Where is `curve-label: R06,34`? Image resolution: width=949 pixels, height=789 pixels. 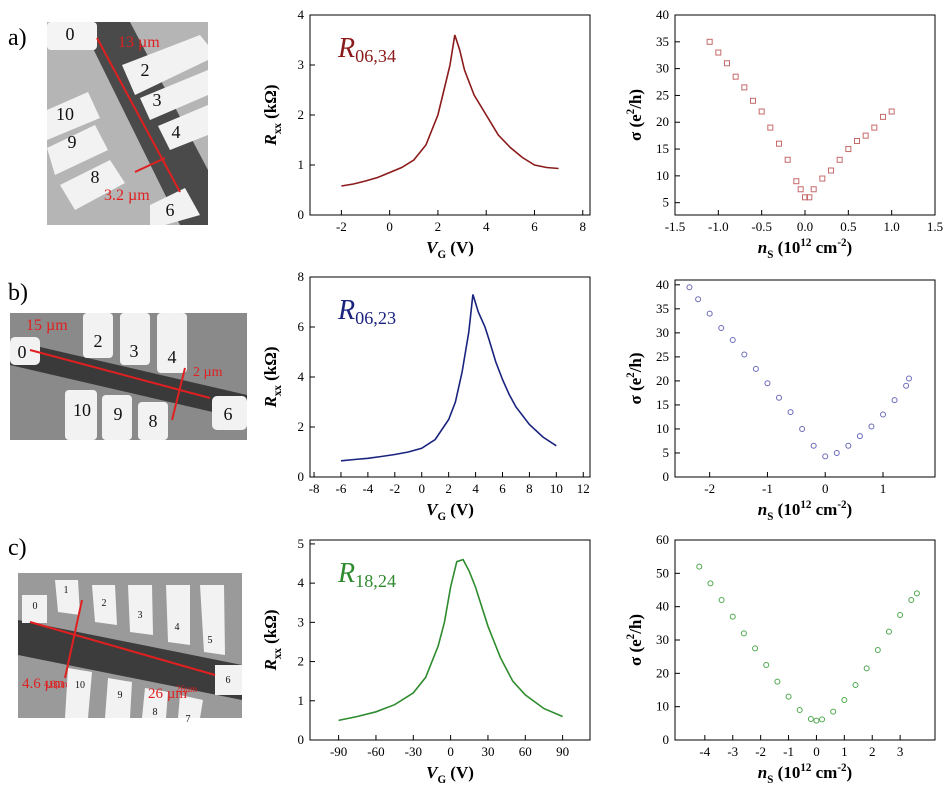 curve-label: R06,34 is located at coordinates (366, 49).